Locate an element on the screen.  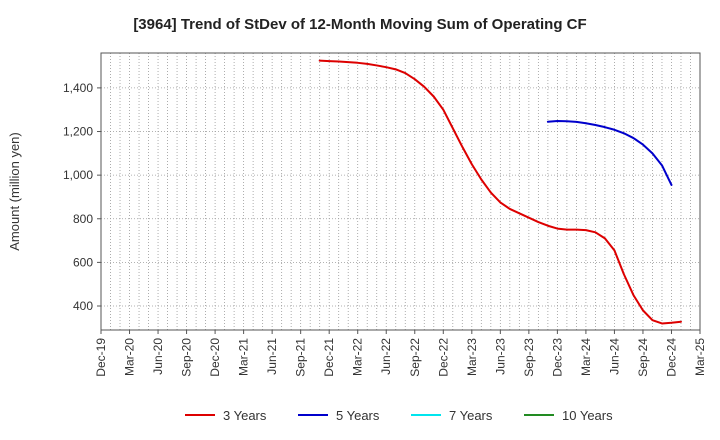
x-tick-label: Dec-21 is located at coordinates (329, 357).